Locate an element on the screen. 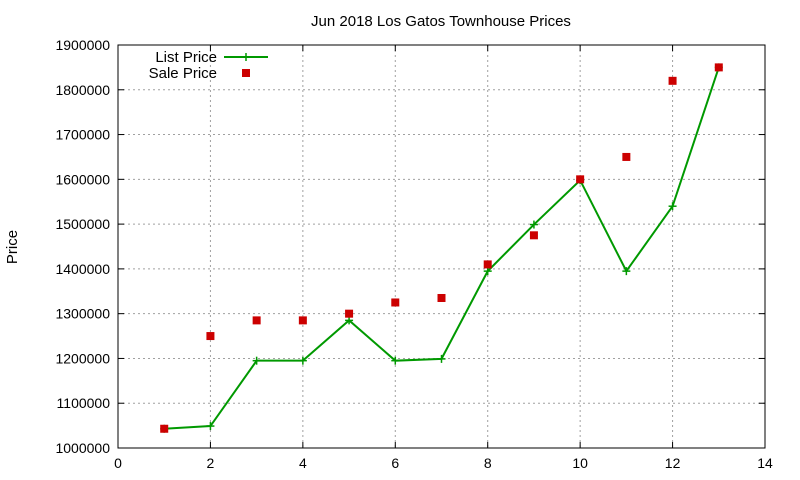  y-axis-label: Price is located at coordinates (12, 247).